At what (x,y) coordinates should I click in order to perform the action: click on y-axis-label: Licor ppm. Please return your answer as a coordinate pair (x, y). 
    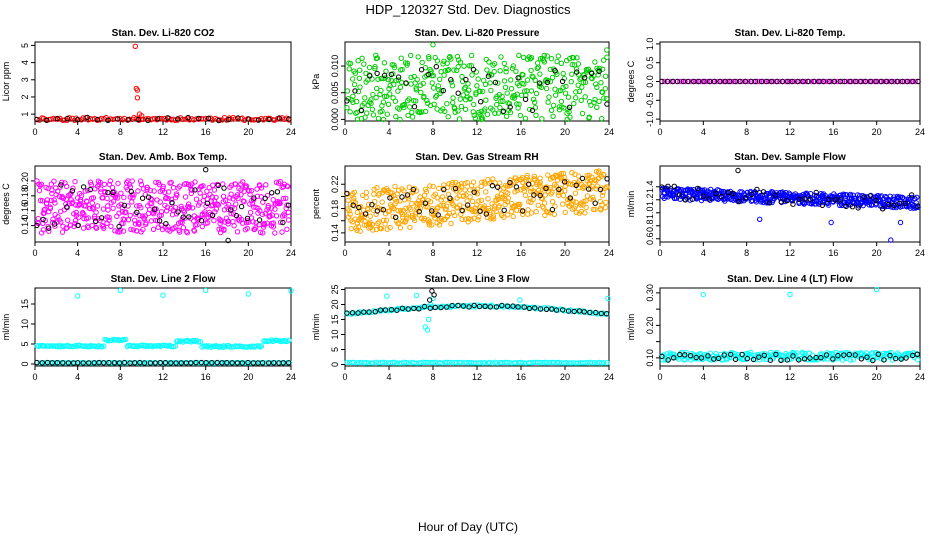
    Looking at the image, I should click on (6, 82).